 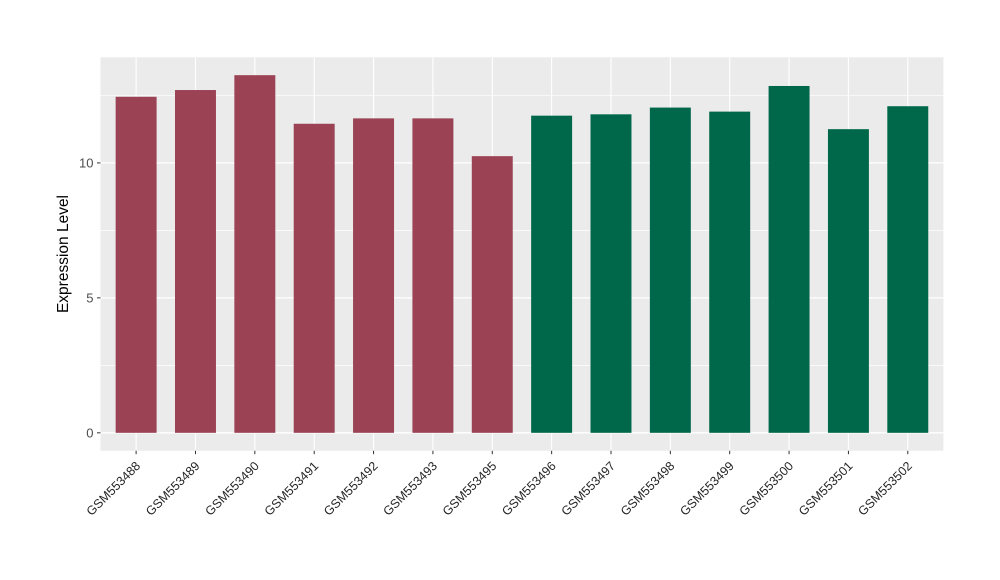 I want to click on x-tick-label-GSM553501: GSM553501, so click(x=826, y=489).